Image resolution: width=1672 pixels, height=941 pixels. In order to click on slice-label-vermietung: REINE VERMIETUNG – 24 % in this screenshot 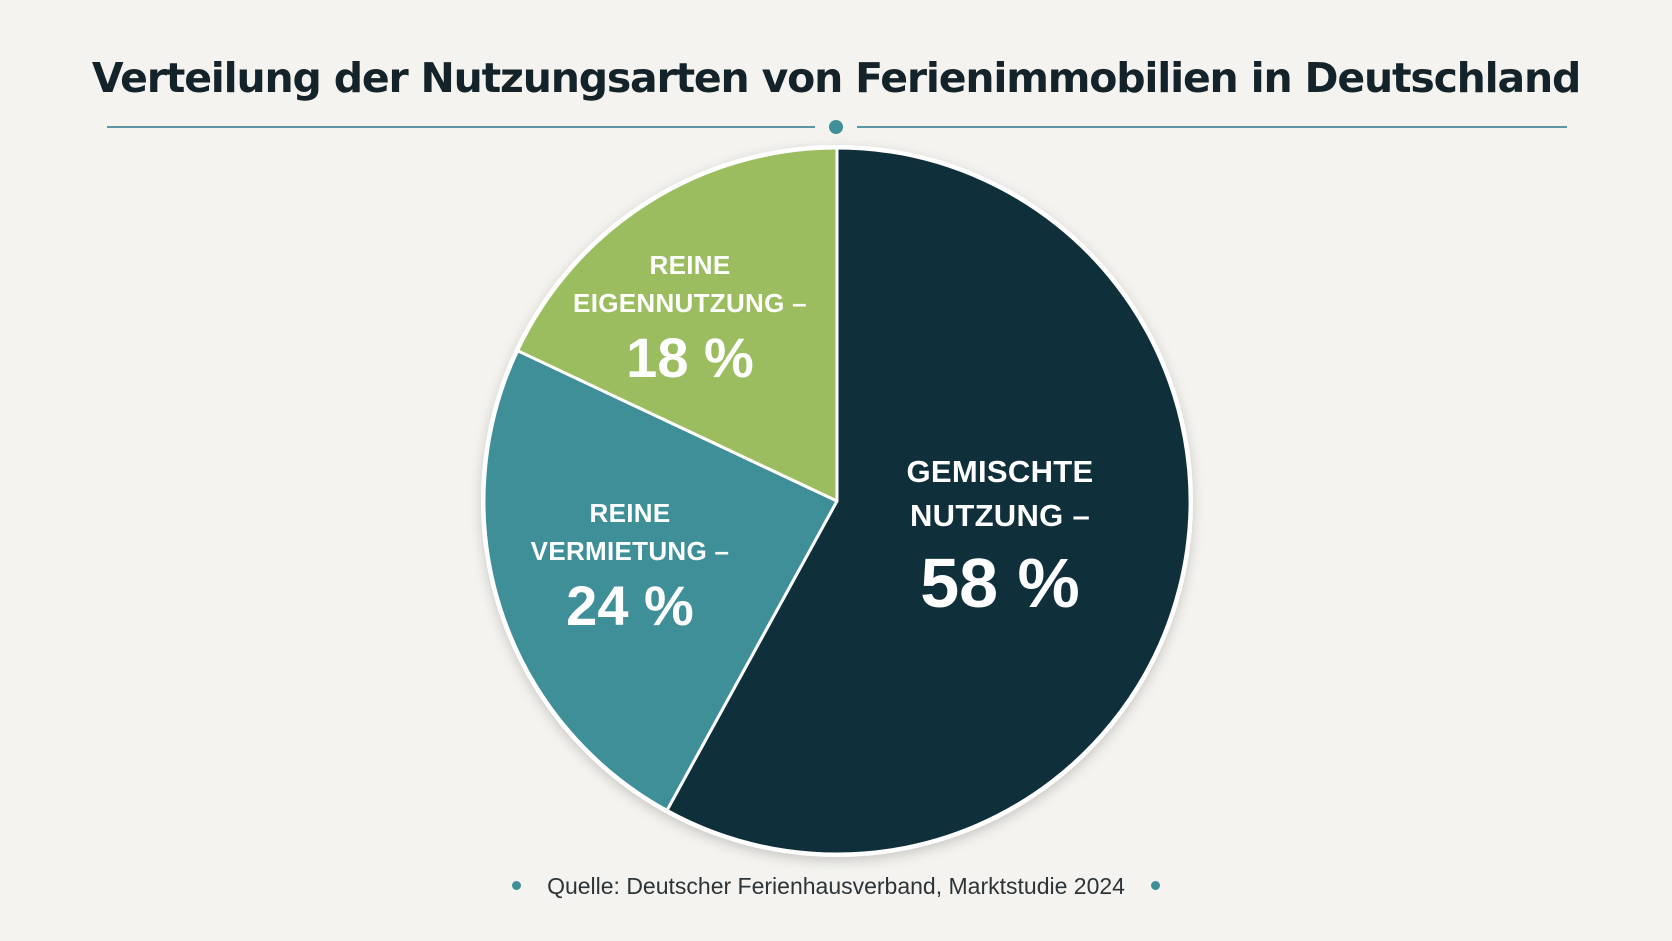, I will do `click(630, 564)`.